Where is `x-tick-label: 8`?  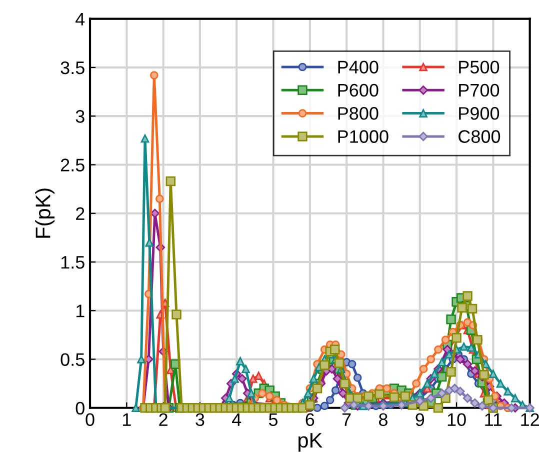 x-tick-label: 8 is located at coordinates (383, 419).